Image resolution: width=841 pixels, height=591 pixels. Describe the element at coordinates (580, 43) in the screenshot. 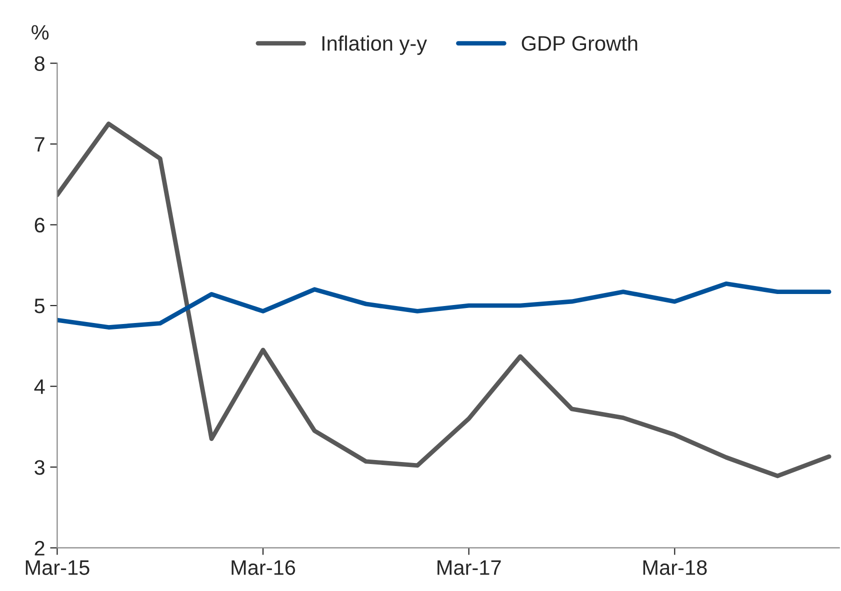

I see `legend-label: GDP Growth` at that location.